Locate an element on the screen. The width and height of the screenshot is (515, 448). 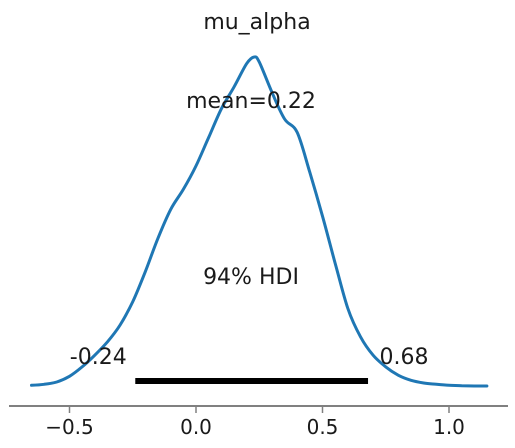
x-tick-label: −0.5 is located at coordinates (69, 427).